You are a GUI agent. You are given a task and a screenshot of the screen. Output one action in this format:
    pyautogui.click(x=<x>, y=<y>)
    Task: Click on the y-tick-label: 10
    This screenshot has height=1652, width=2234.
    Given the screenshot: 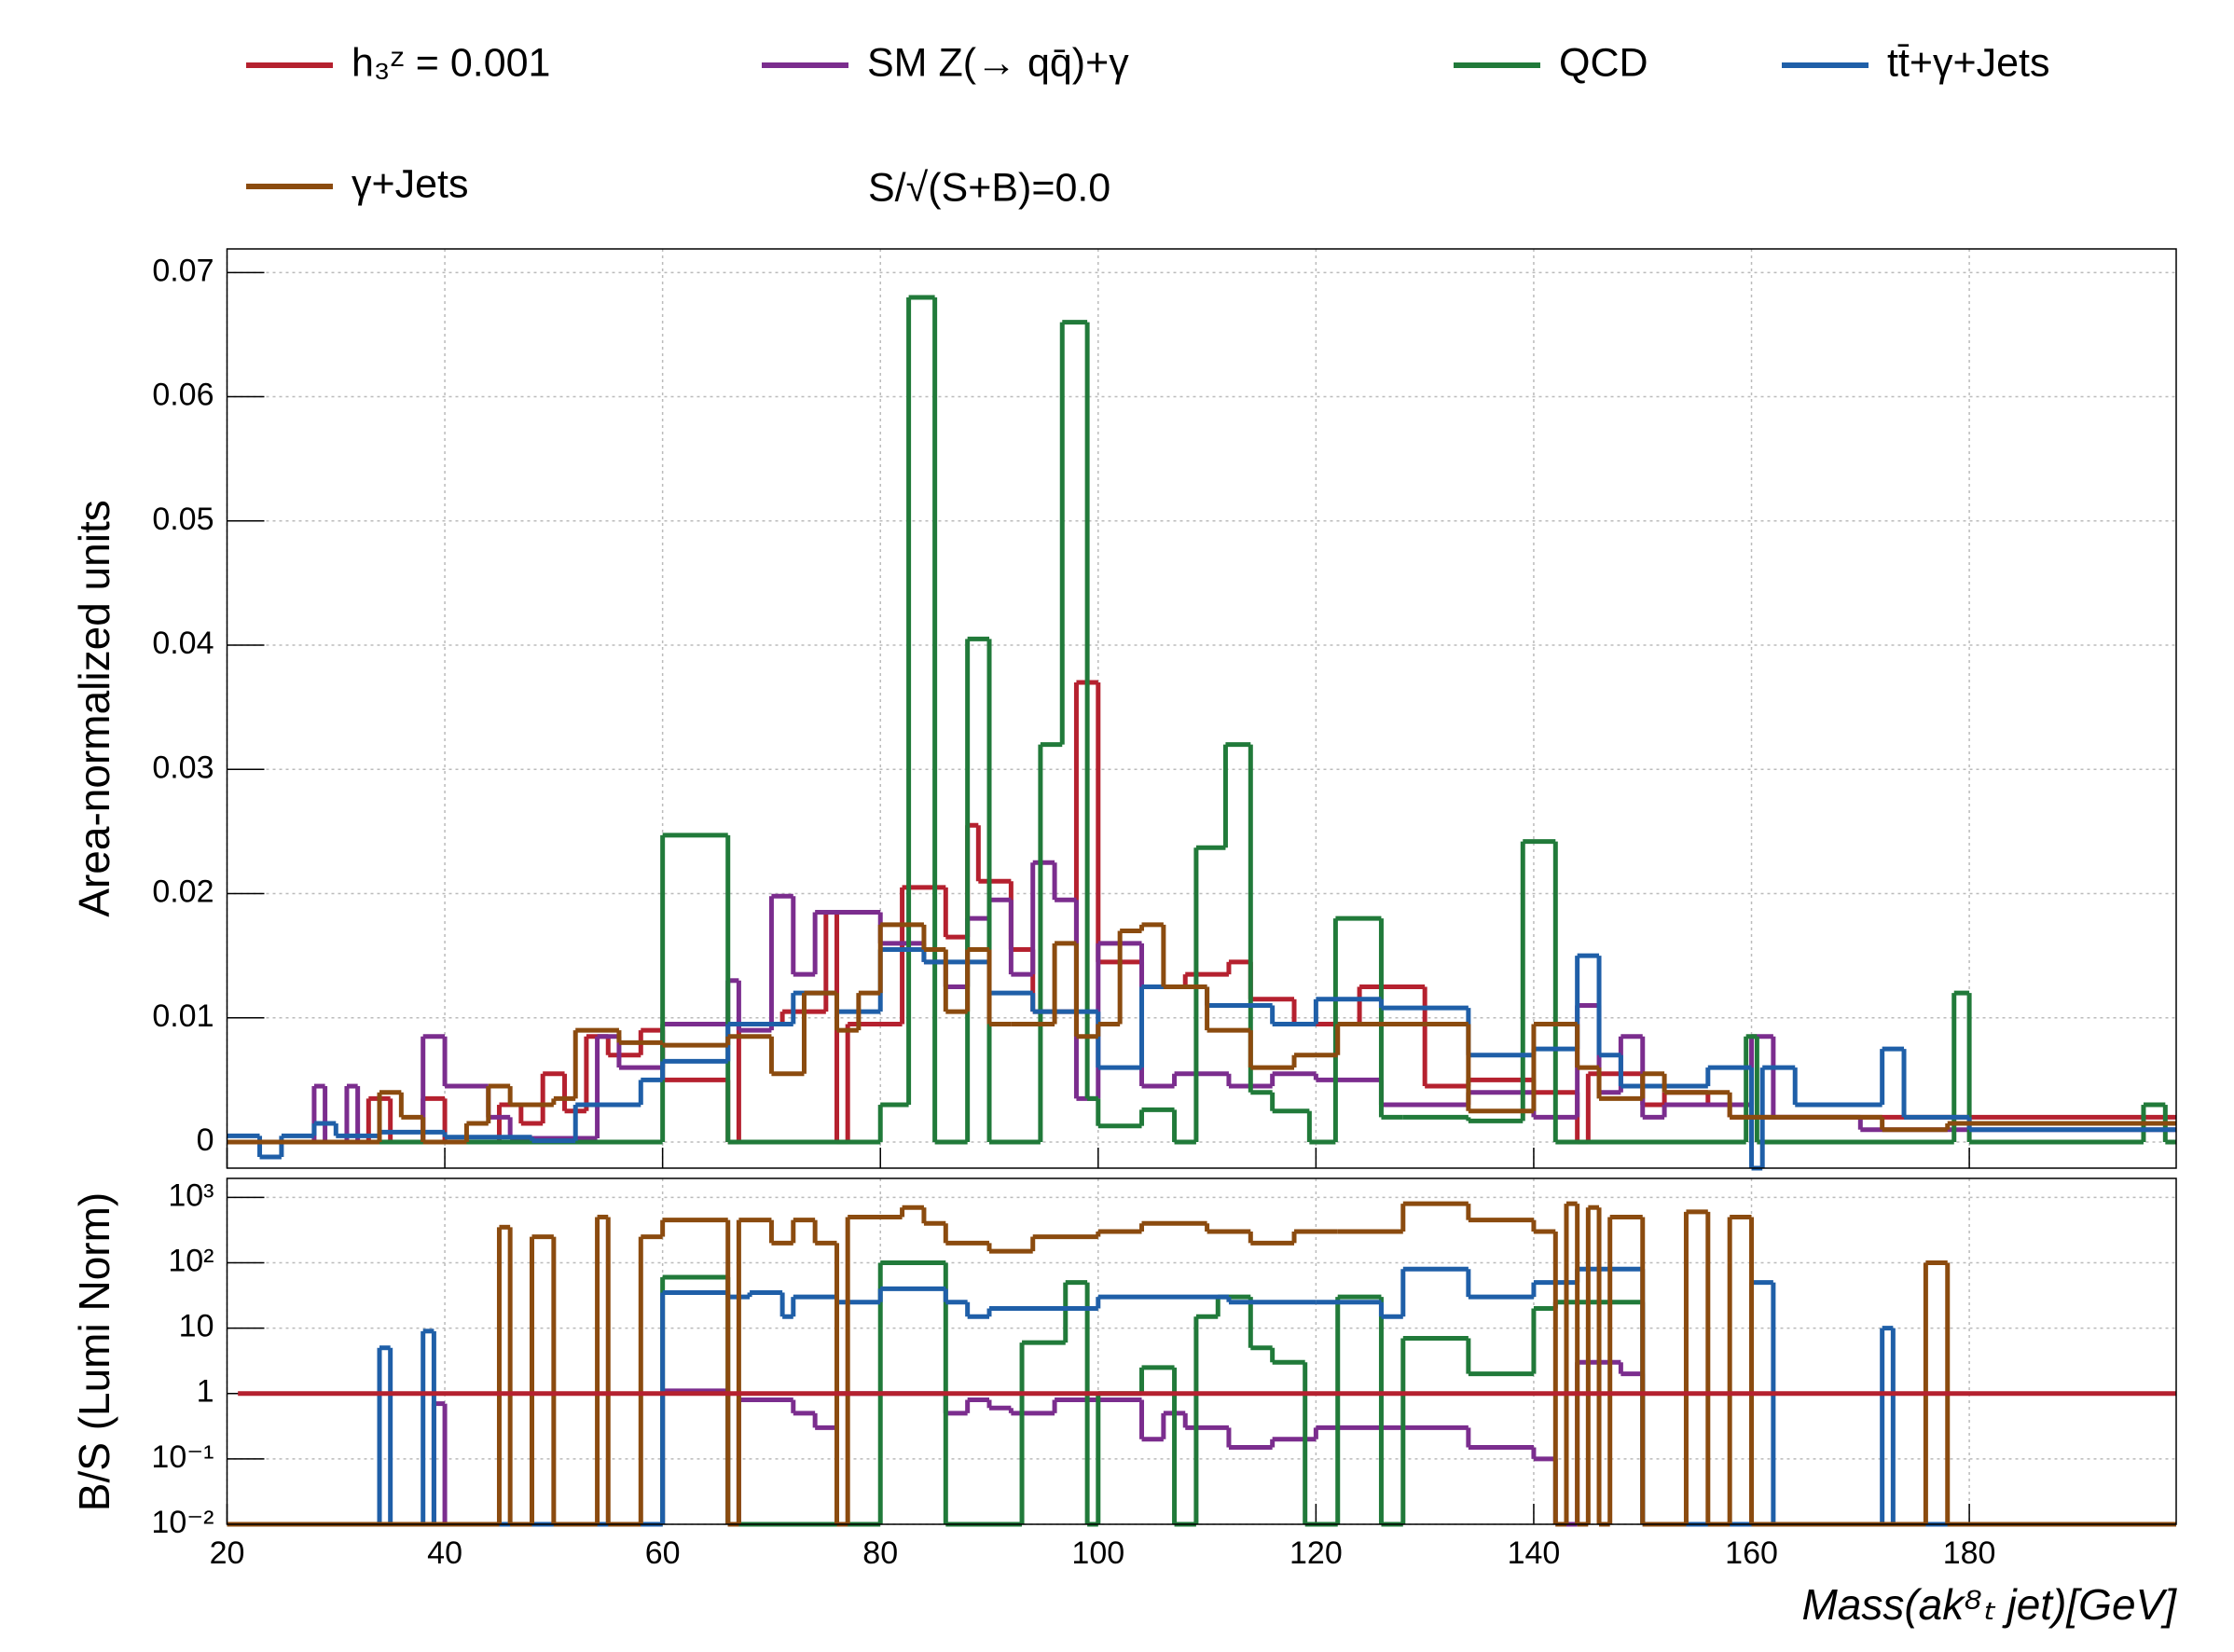 What is the action you would take?
    pyautogui.click(x=196, y=1327)
    